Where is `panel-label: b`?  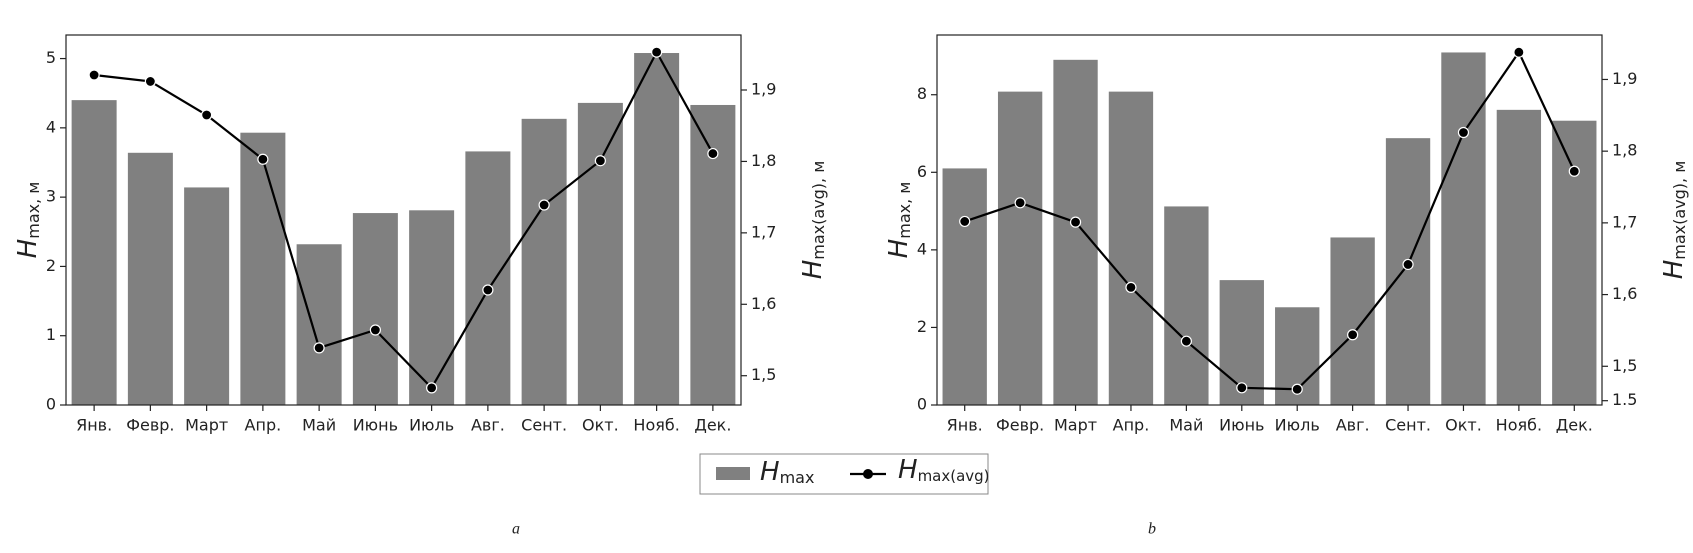
panel-label: b is located at coordinates (1152, 529).